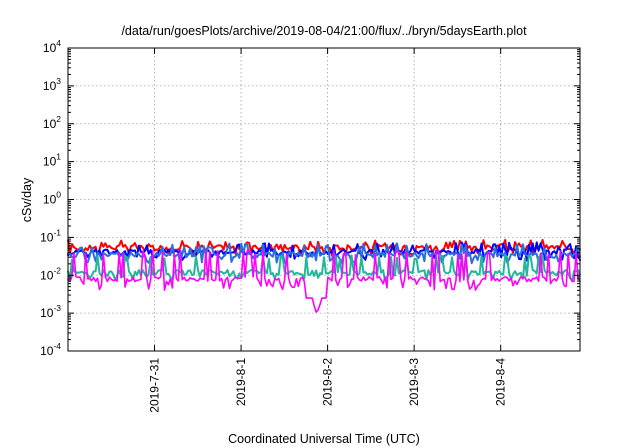  I want to click on x-axis-label: Coordinated Universal Time (UTC), so click(324, 439).